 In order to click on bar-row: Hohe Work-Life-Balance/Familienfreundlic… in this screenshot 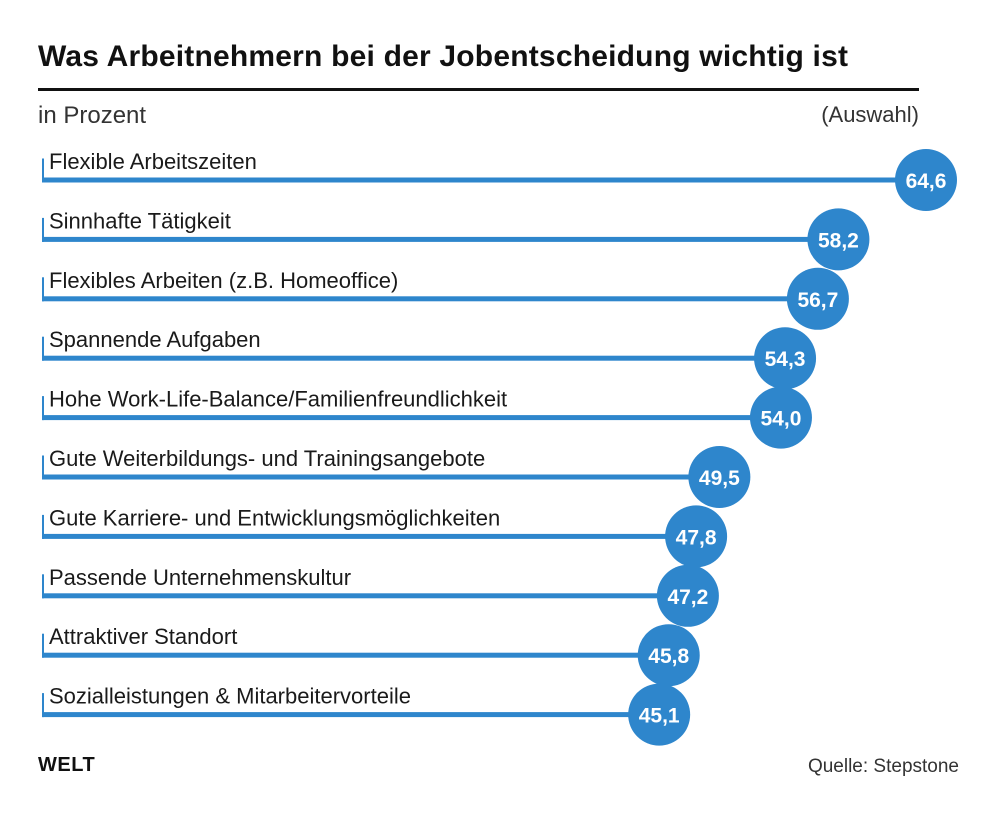, I will do `click(427, 417)`.